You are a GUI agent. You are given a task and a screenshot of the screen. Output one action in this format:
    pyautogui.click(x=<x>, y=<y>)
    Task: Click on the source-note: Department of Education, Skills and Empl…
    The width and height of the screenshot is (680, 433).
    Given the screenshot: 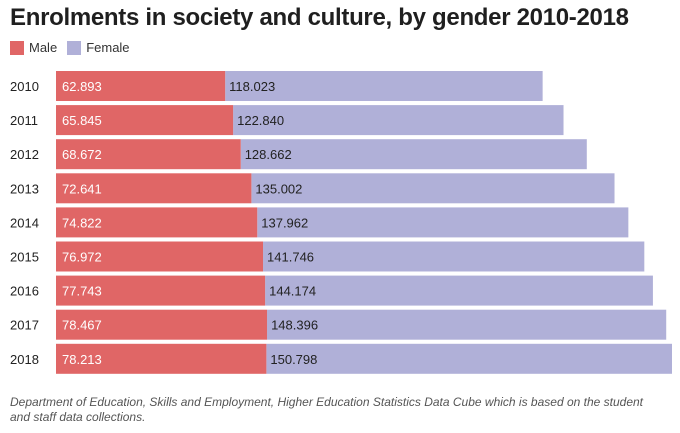 What is the action you would take?
    pyautogui.click(x=327, y=409)
    